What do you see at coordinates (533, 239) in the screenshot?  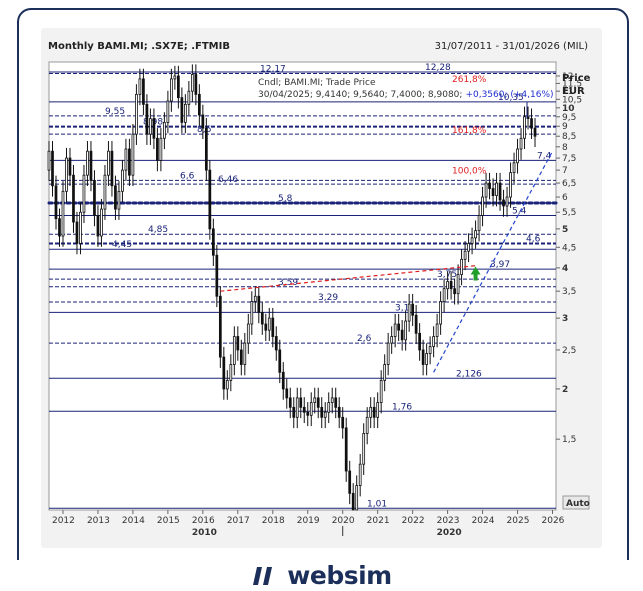 I see `level-label: 4,6` at bounding box center [533, 239].